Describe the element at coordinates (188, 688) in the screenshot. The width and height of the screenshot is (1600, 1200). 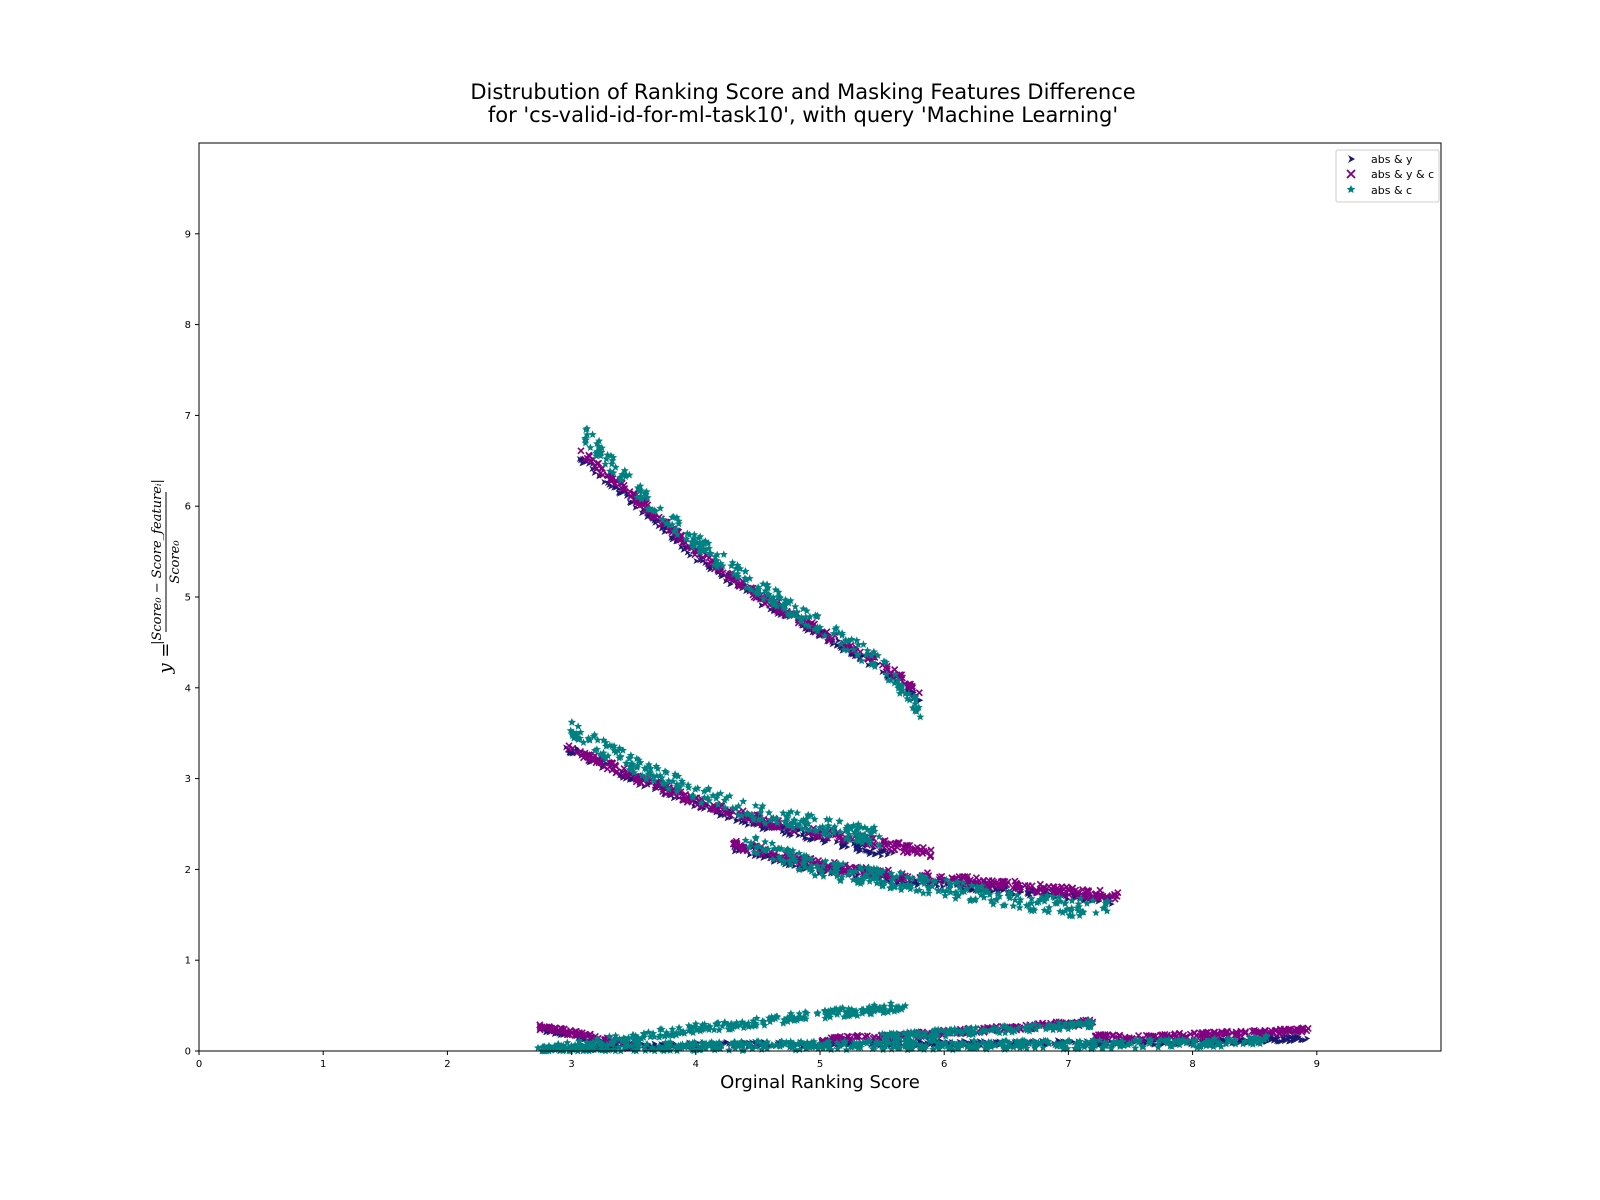
I see `y-tick-label: 4` at that location.